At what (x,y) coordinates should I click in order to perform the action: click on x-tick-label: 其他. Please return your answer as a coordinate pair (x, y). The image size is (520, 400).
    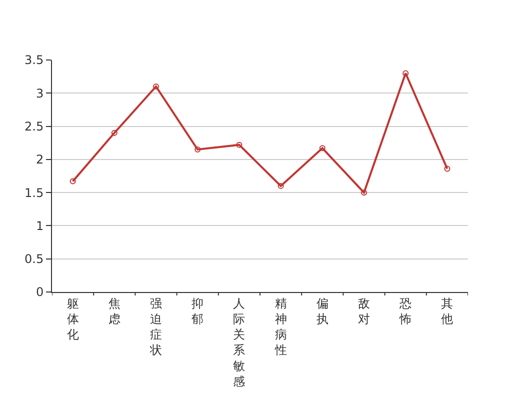
    Looking at the image, I should click on (447, 311).